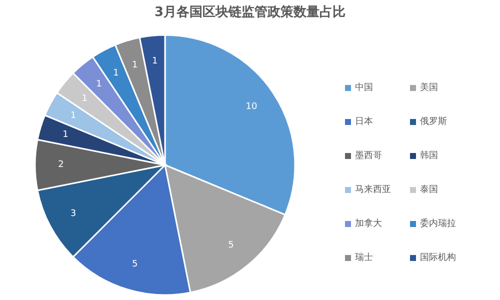  I want to click on legend-label: 国际机构, so click(438, 257).